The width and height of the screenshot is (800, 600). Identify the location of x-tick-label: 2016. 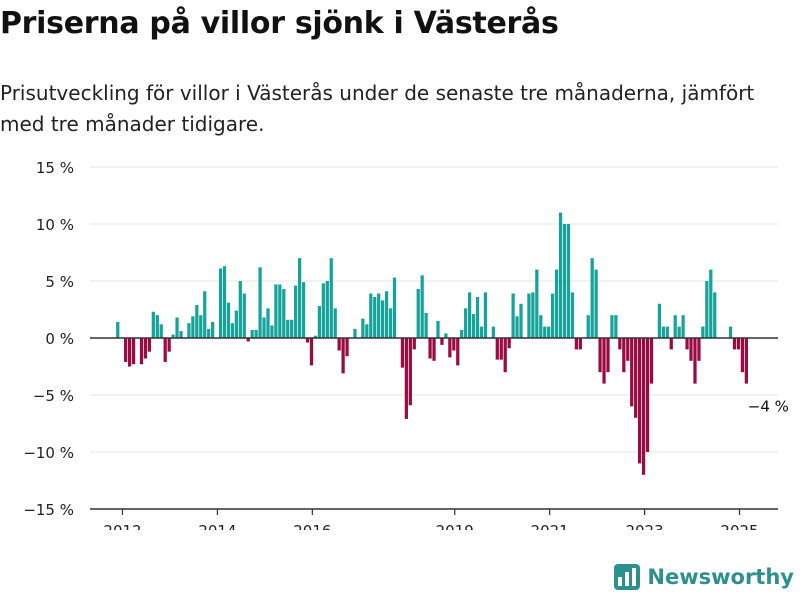
(312, 526).